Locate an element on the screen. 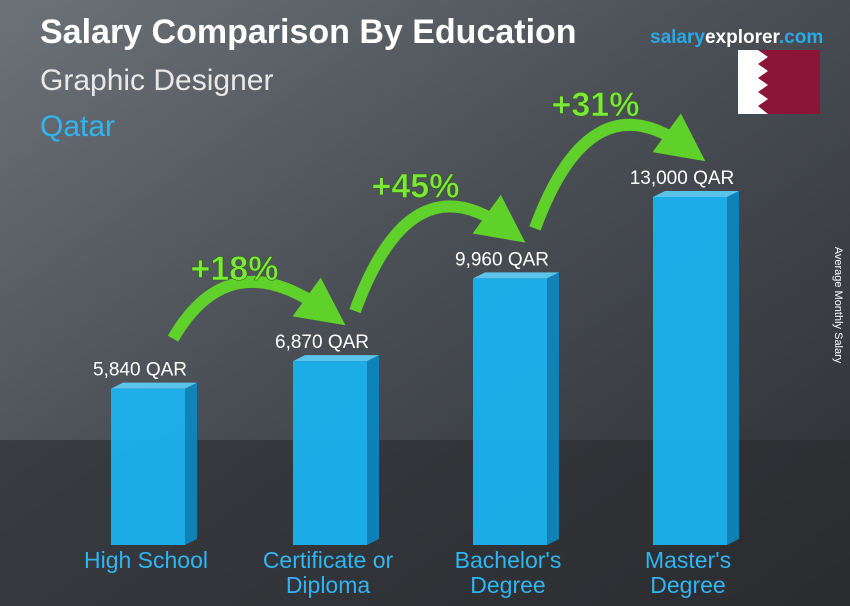 The width and height of the screenshot is (850, 606). country: Qatar is located at coordinates (77, 126).